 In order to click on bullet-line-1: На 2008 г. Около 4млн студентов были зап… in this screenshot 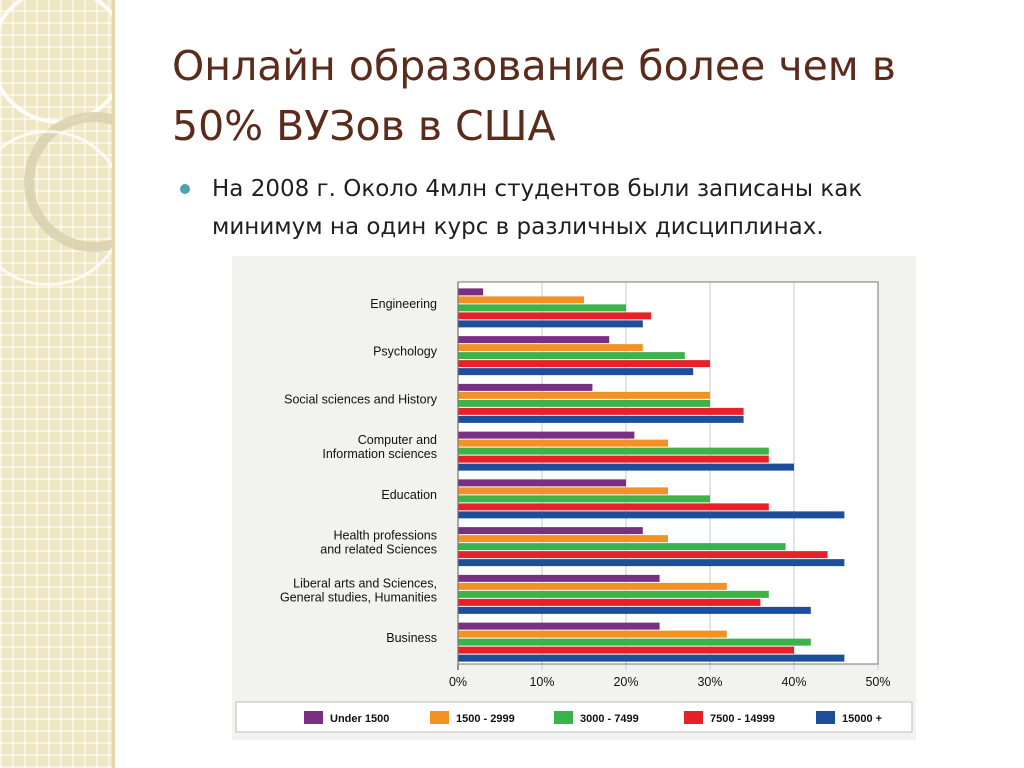, I will do `click(537, 189)`.